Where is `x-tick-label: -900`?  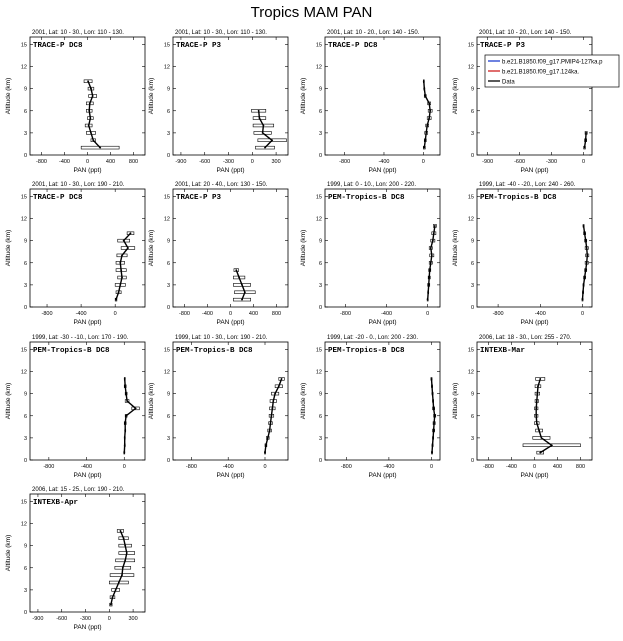 x-tick-label: -900 is located at coordinates (37, 619).